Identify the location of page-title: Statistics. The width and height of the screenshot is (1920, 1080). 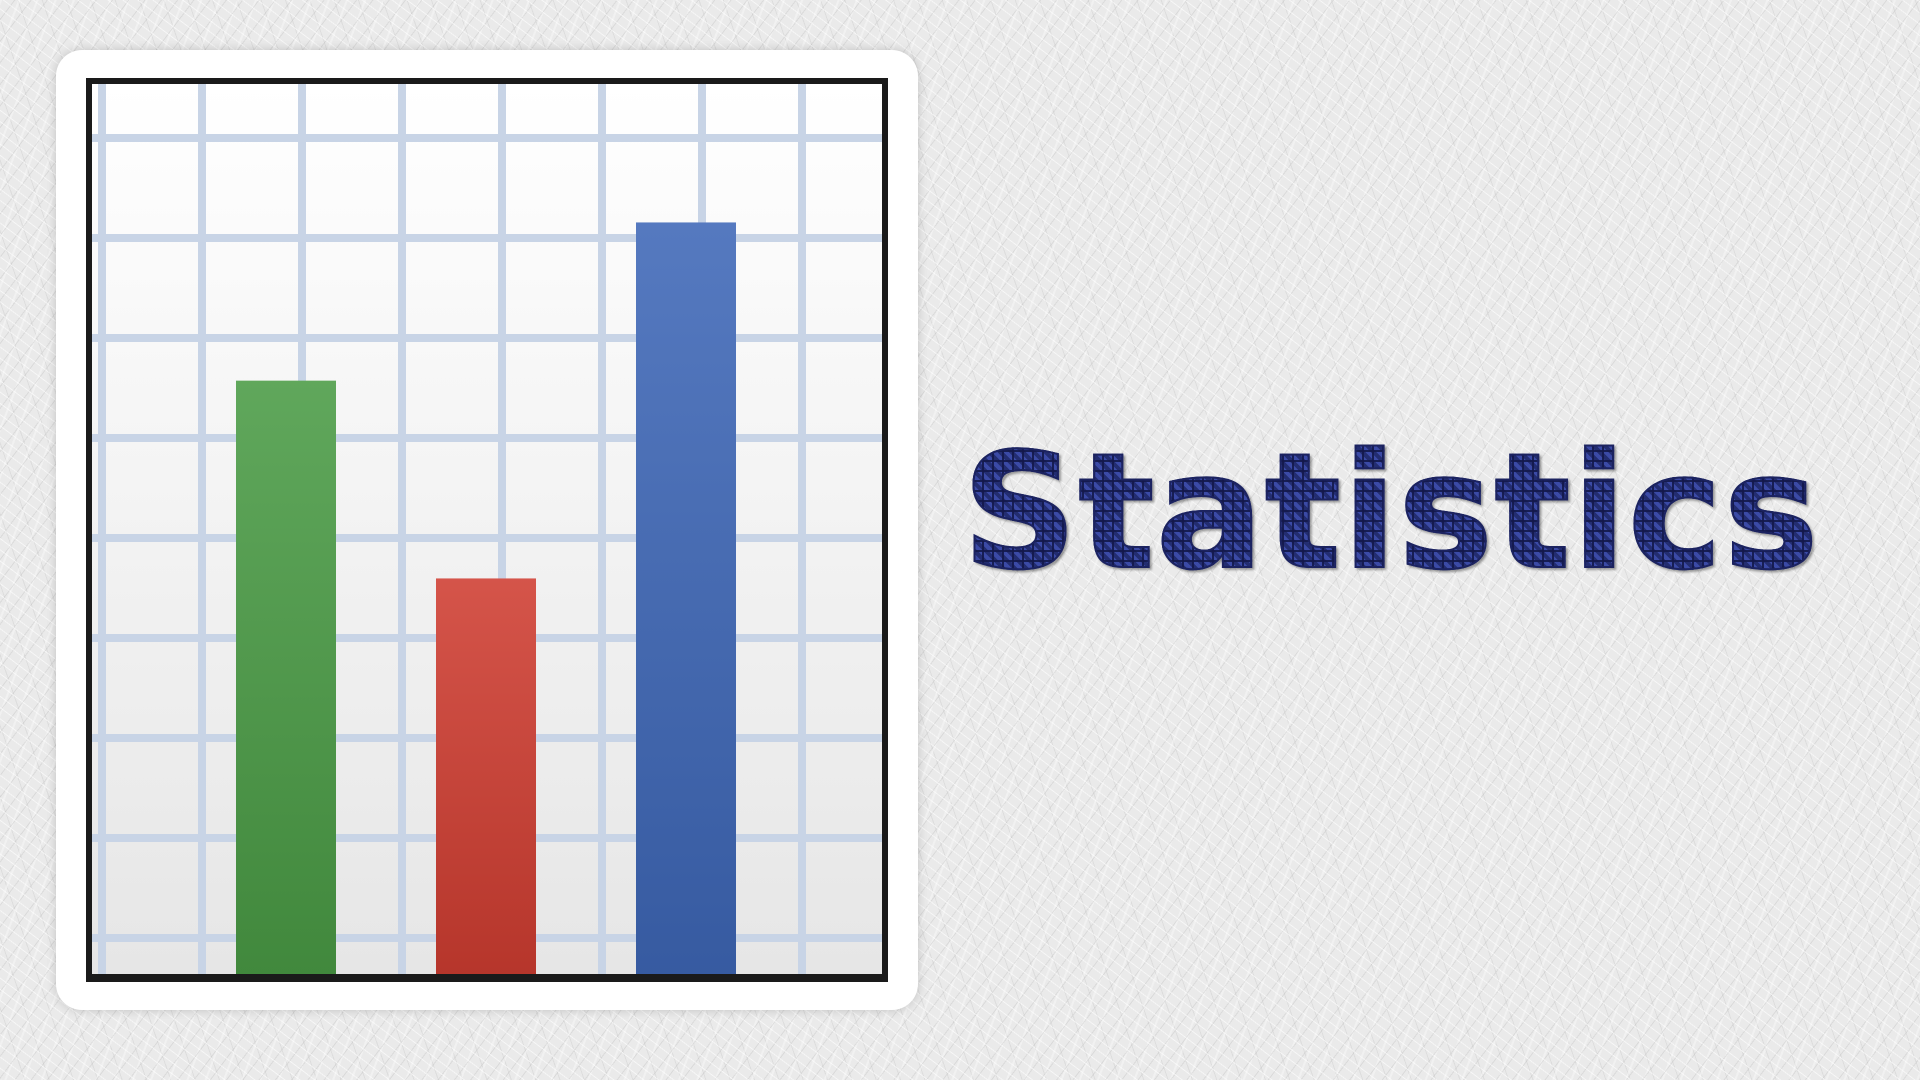
(1390, 511).